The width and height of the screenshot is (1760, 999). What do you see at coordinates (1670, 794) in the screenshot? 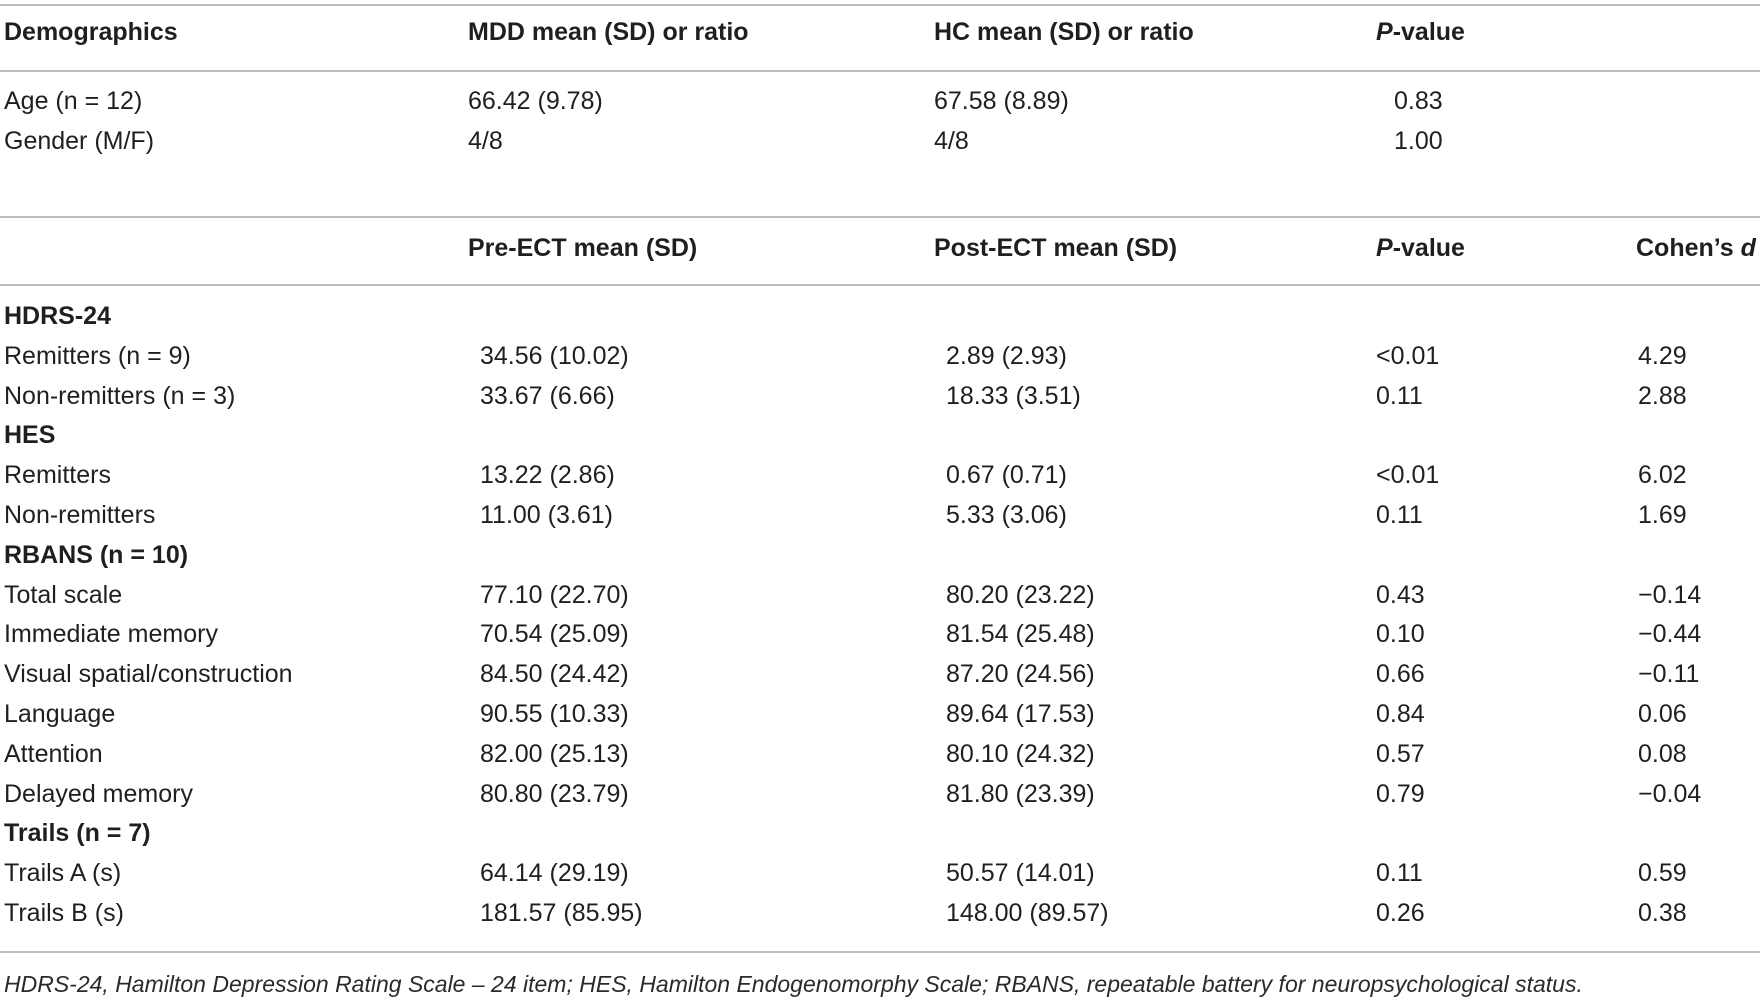
I see `cell-cohens-d: −0.04` at bounding box center [1670, 794].